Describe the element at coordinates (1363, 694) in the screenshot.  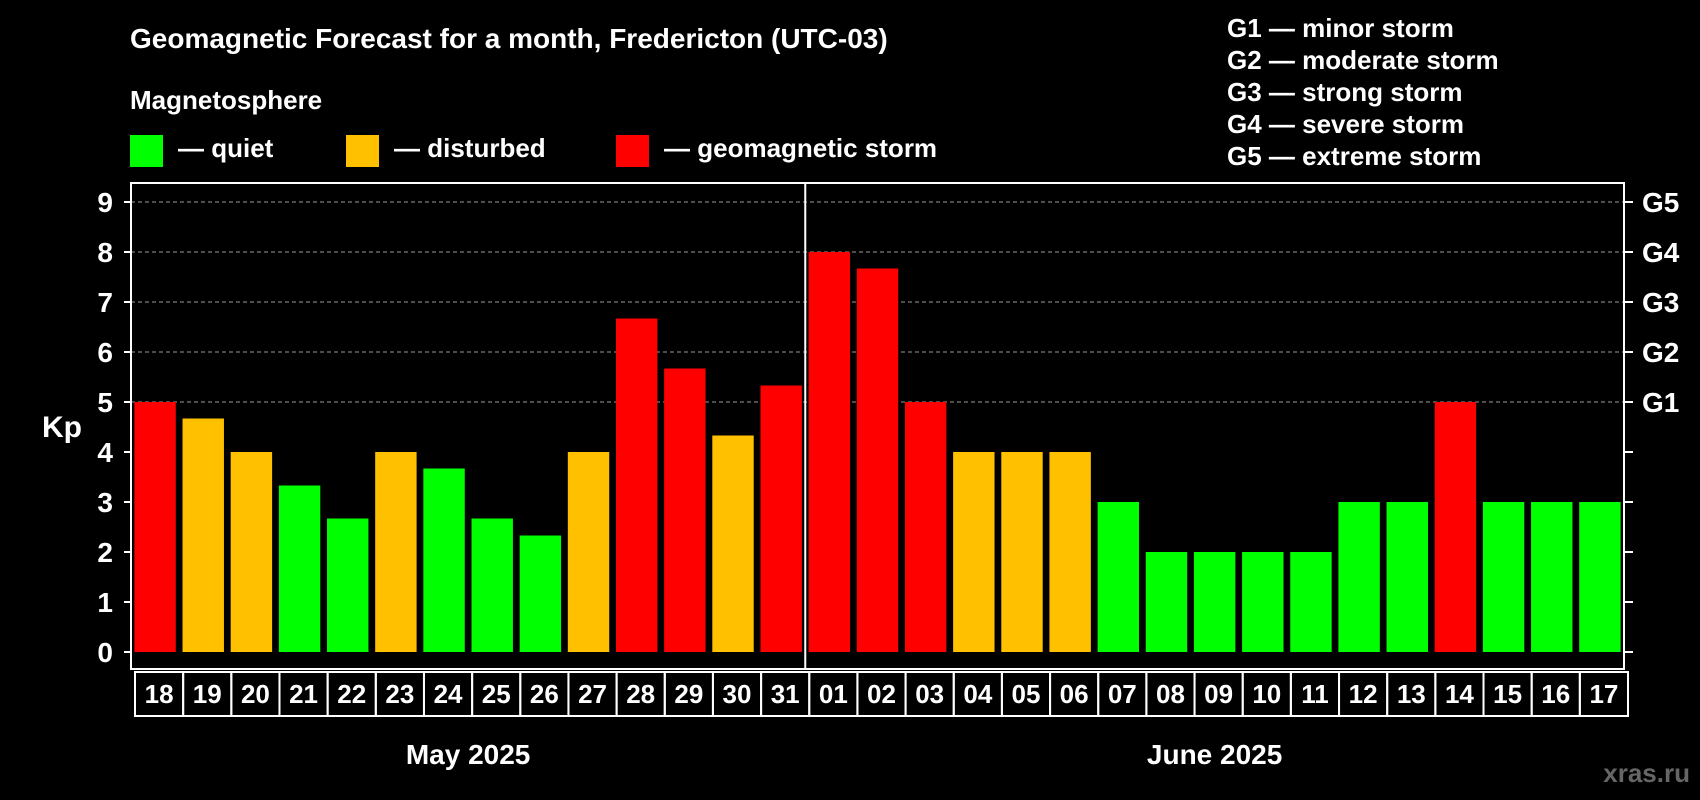
I see `day-label-12: 12` at that location.